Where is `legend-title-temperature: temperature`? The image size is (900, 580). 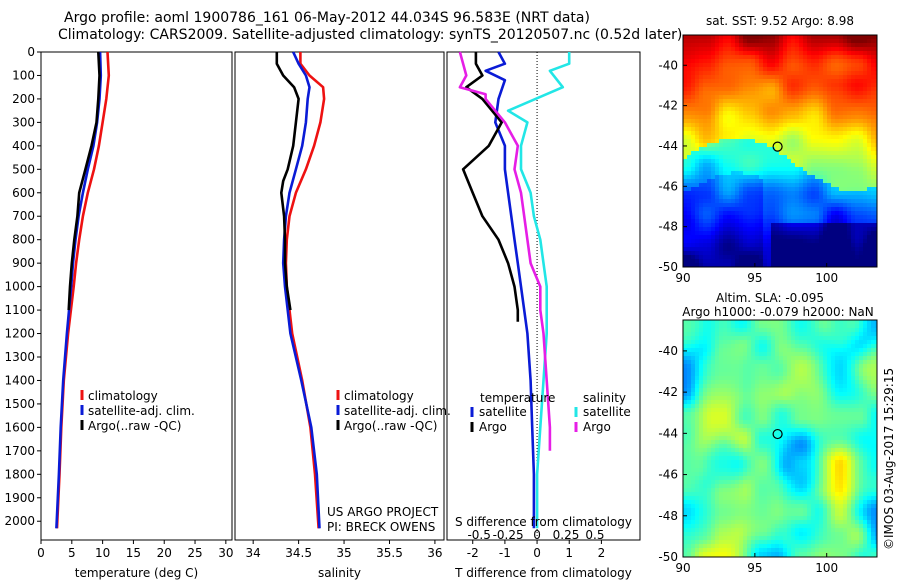
legend-title-temperature: temperature is located at coordinates (517, 398).